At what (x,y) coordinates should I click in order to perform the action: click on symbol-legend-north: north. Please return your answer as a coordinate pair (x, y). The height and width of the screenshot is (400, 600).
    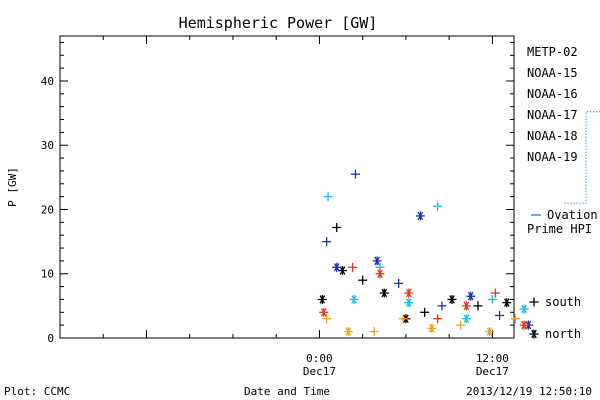
    Looking at the image, I should click on (555, 334).